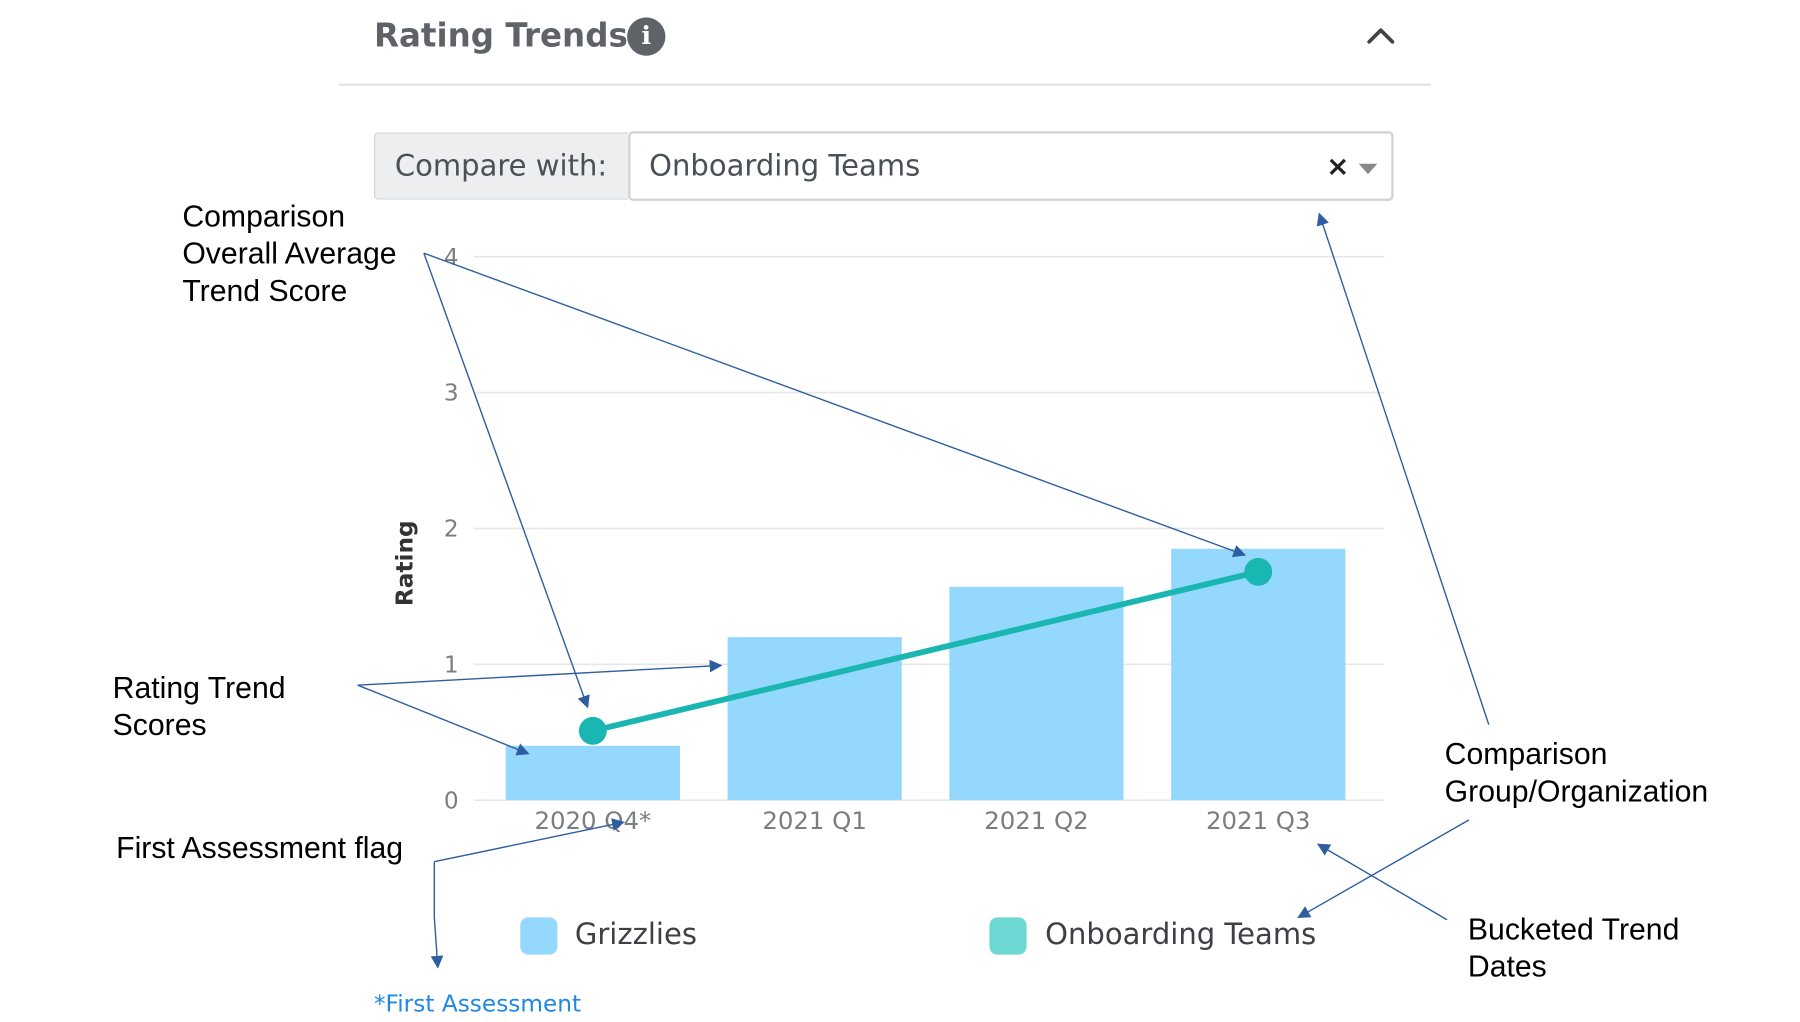  Describe the element at coordinates (1008, 936) in the screenshot. I see `legend-swatch-onboarding-teams` at that location.